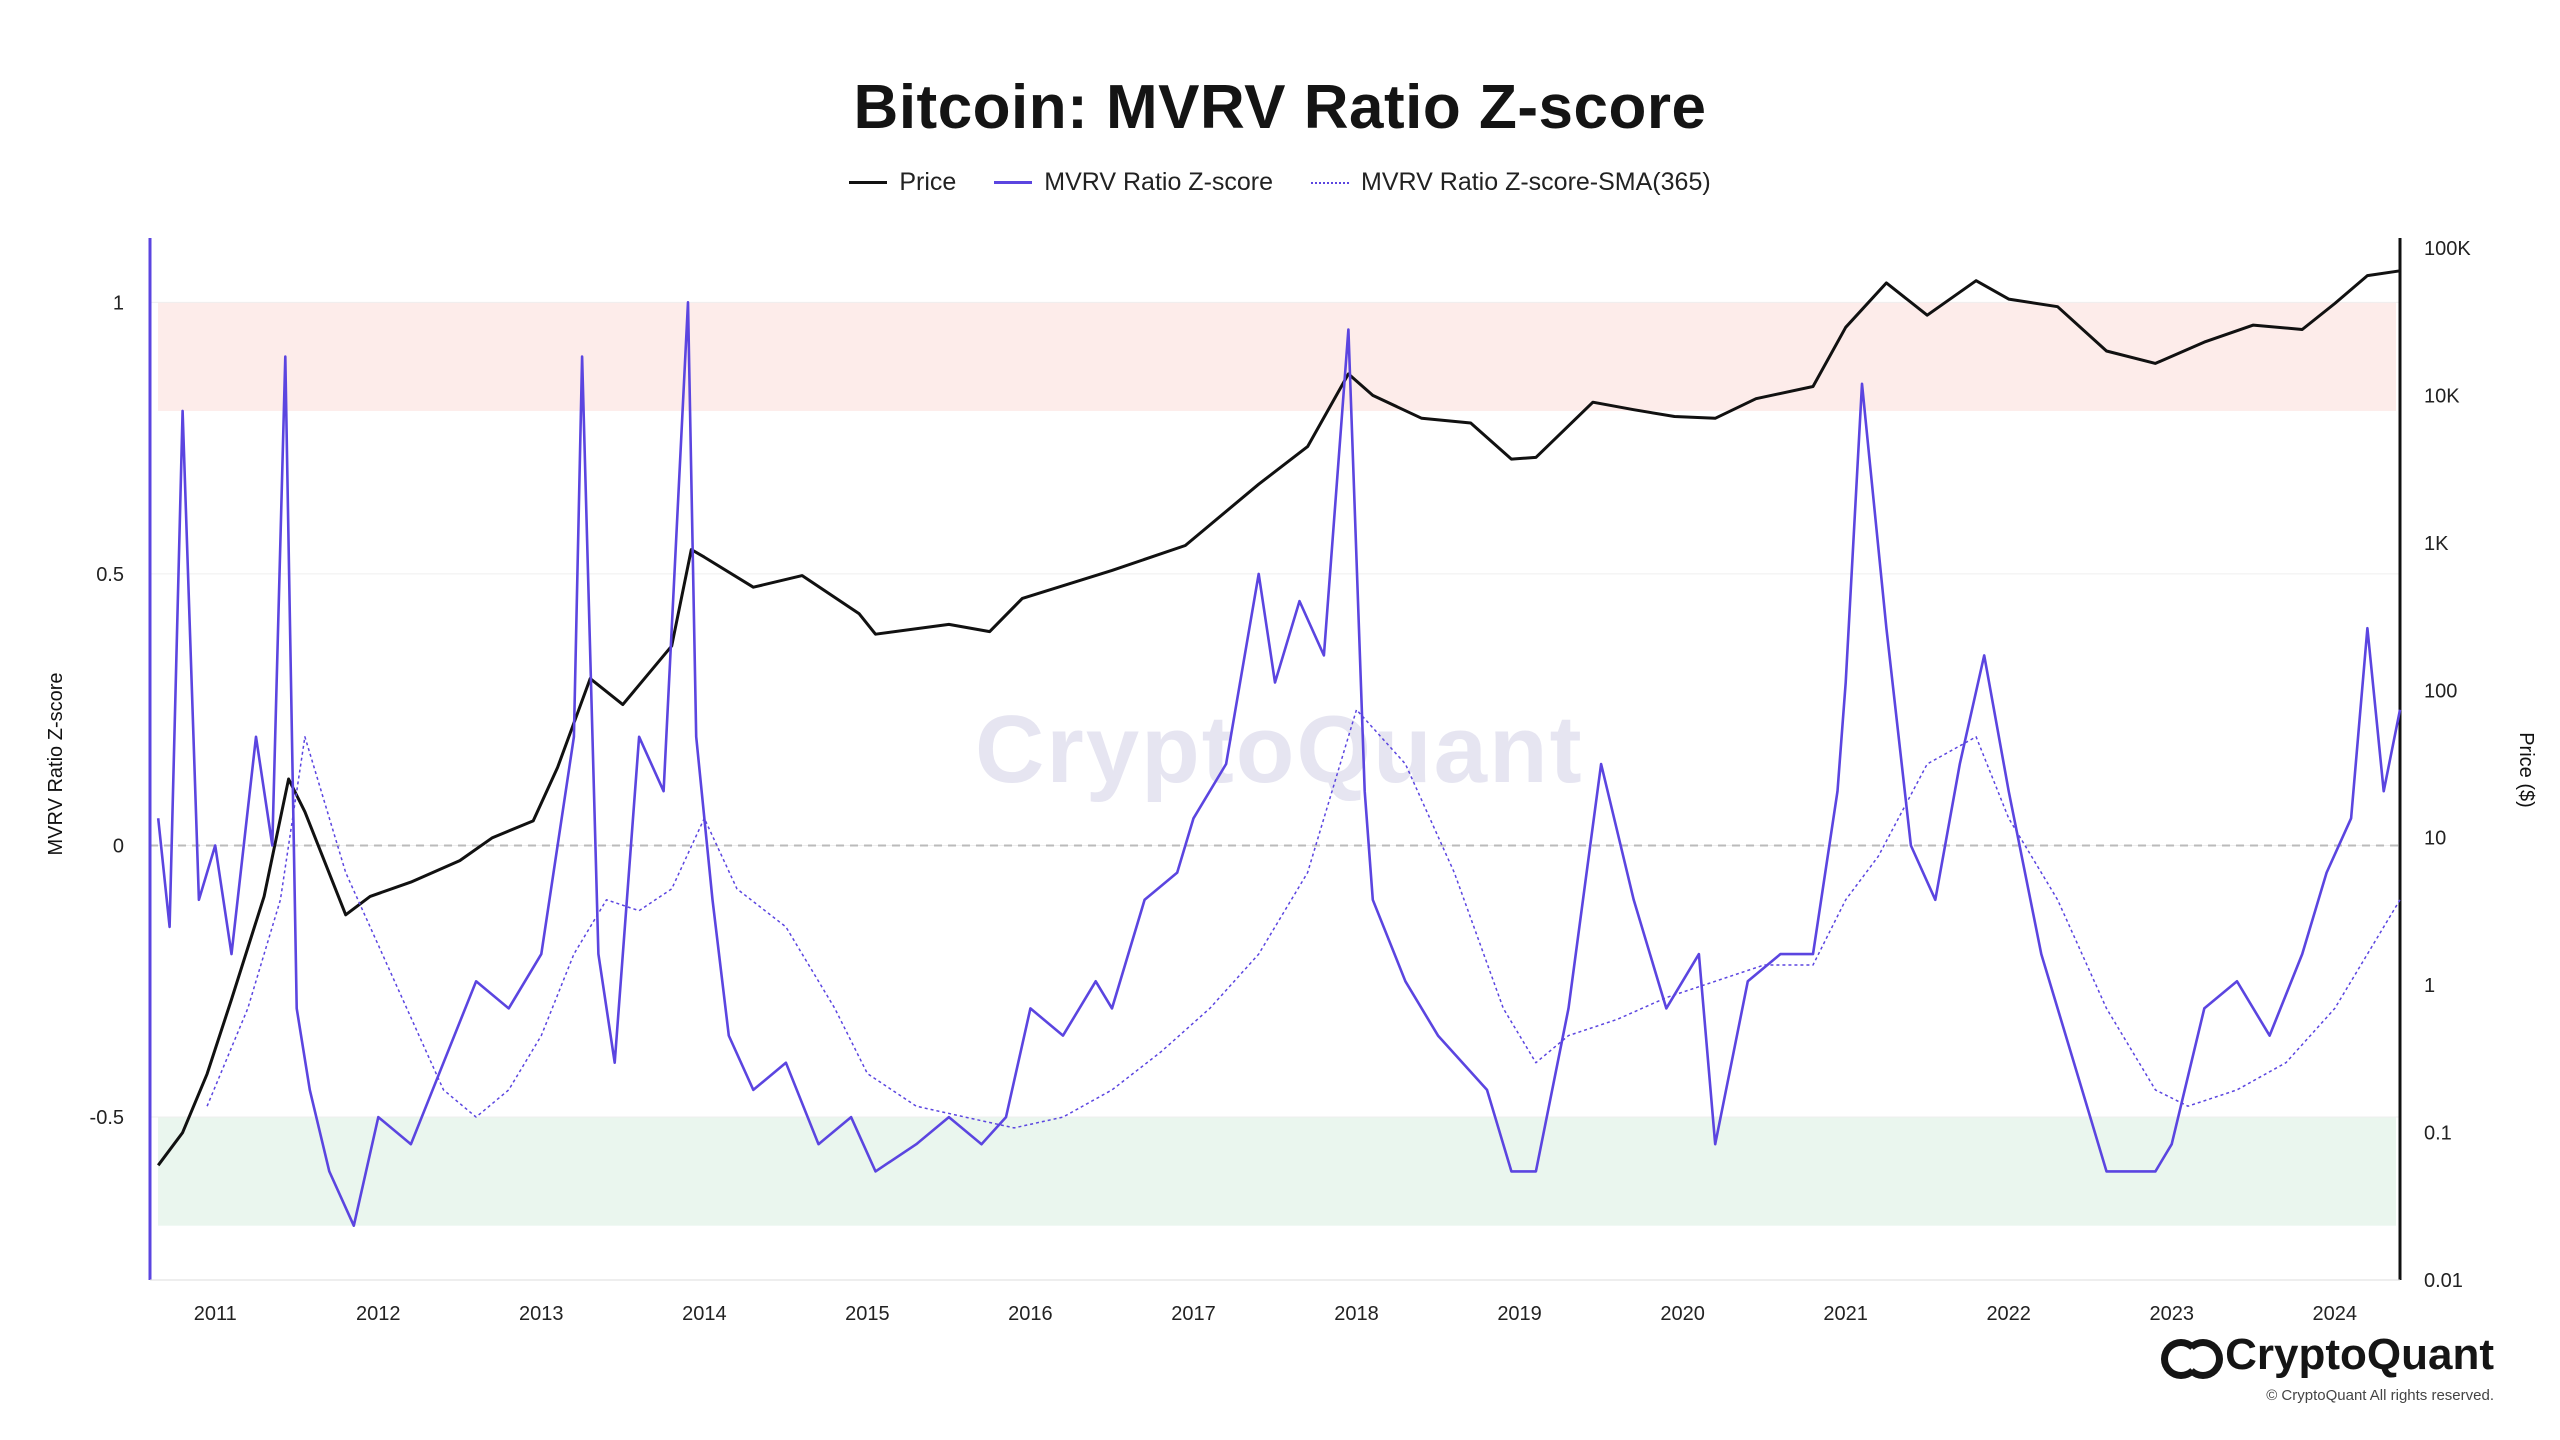 The height and width of the screenshot is (1440, 2560). I want to click on legend-swatch-price, so click(868, 182).